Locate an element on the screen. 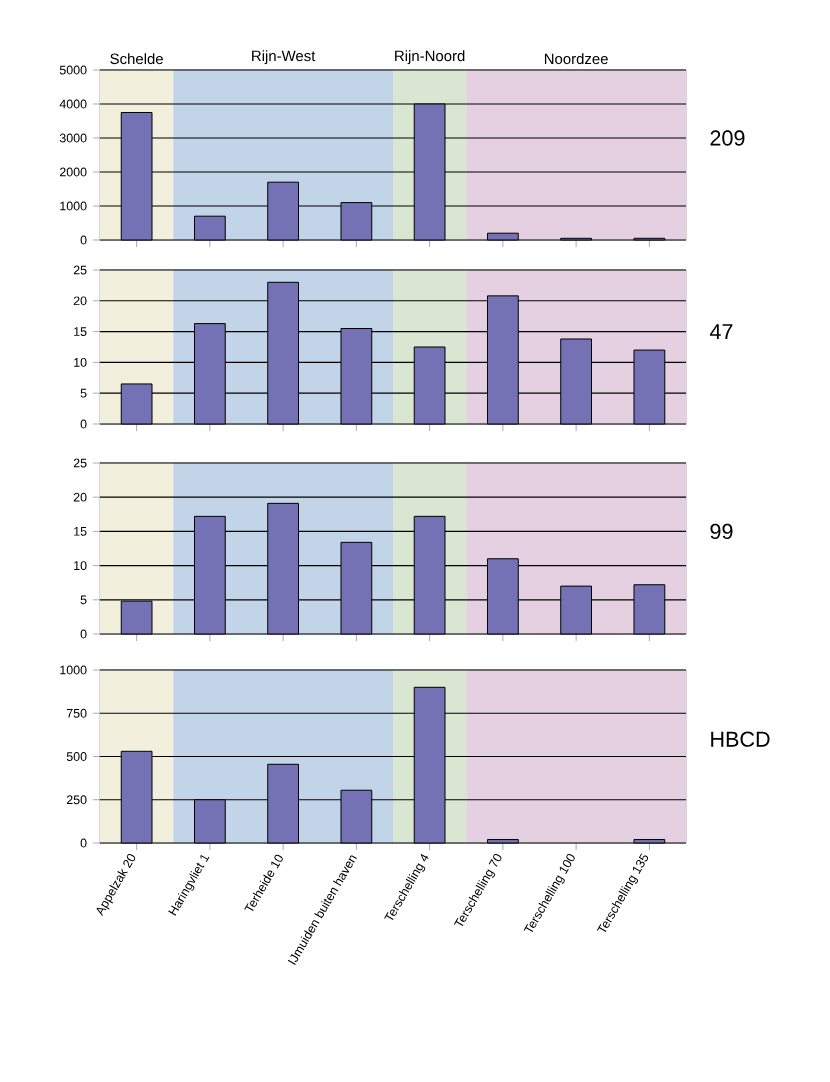  y2-axis-title: 99 is located at coordinates (721, 531).